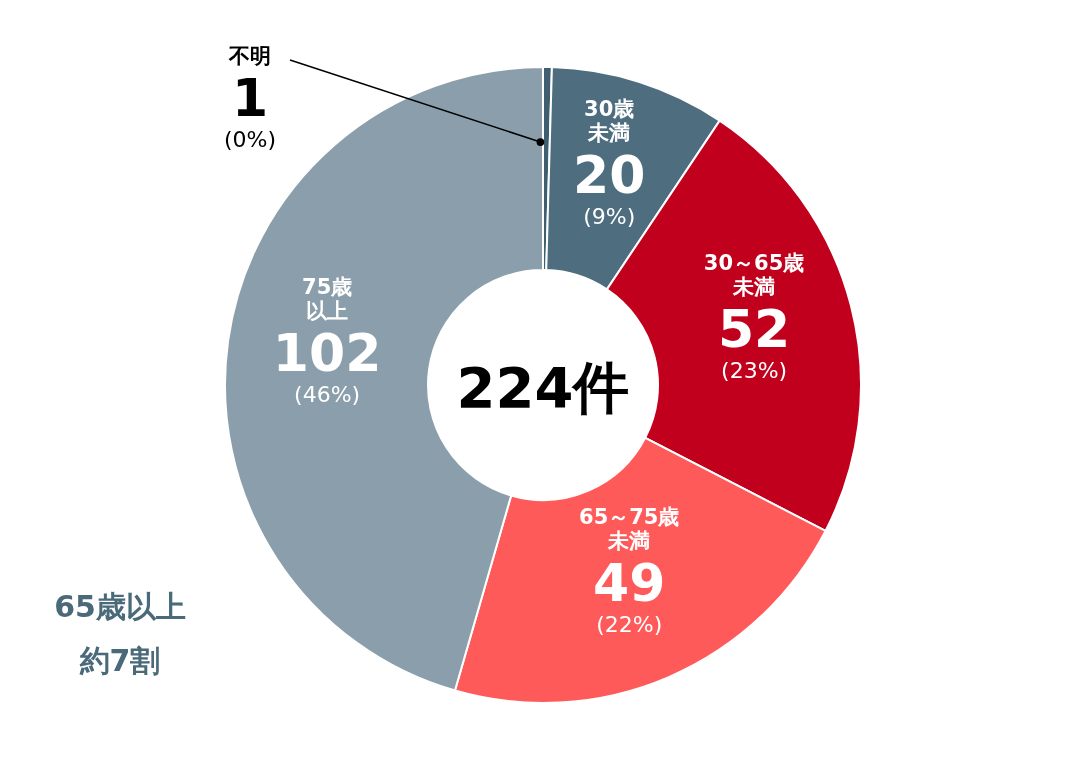 Image resolution: width=1073 pixels, height=777 pixels. Describe the element at coordinates (327, 298) in the screenshot. I see `slice-label: 75歳以上` at that location.